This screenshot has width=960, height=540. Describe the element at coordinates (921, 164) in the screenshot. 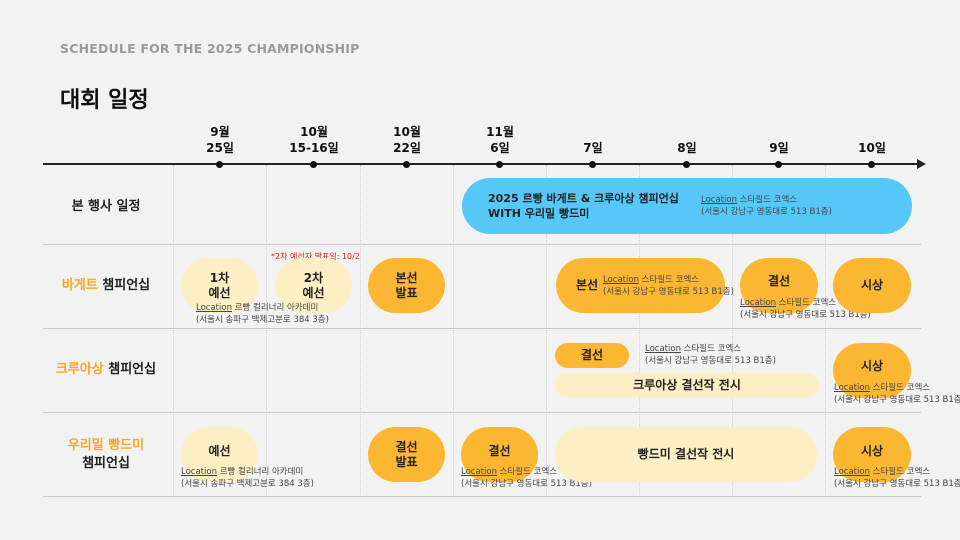

I see `axis-arrow-icon` at that location.